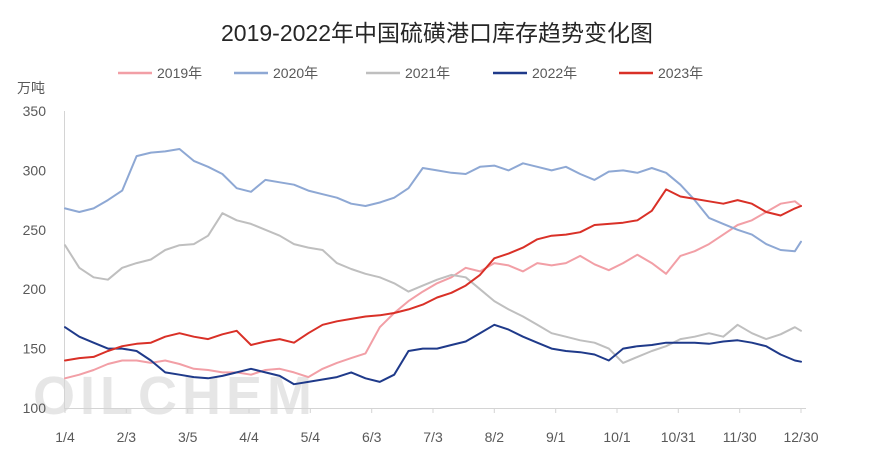 This screenshot has height=456, width=874. Describe the element at coordinates (35, 289) in the screenshot. I see `y-tick-label: 200` at that location.